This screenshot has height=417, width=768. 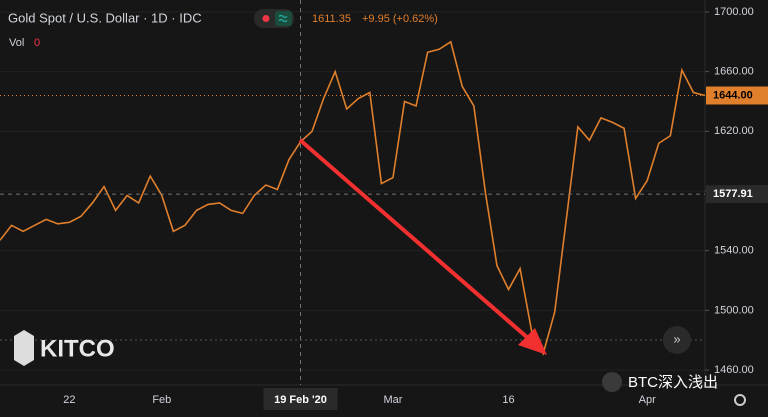 I want to click on y-tick-label: 1460.00, so click(x=734, y=370).